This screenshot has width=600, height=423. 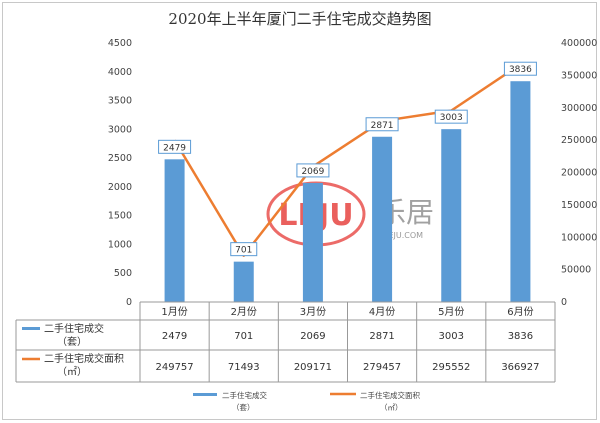 I want to click on bar-data-label-3: 2069, so click(x=312, y=172).